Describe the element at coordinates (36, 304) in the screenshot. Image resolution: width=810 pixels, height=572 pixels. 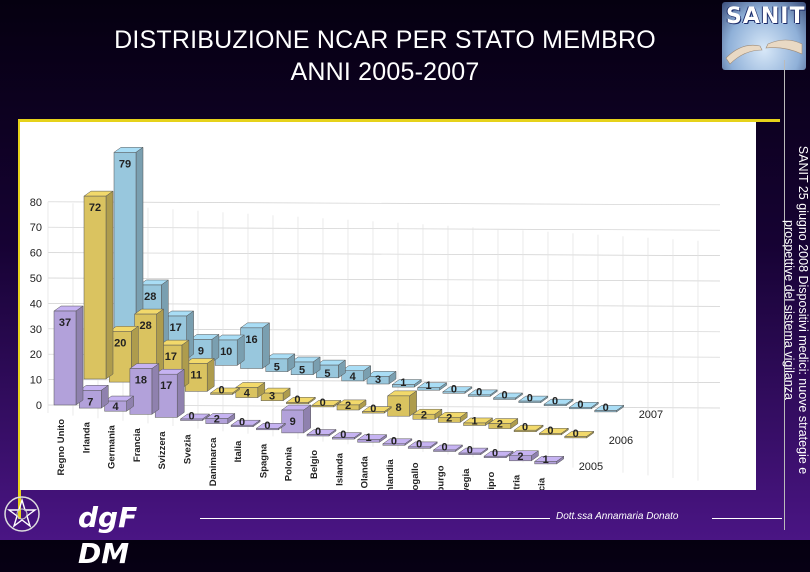
I see `y-tick-label: 40` at that location.